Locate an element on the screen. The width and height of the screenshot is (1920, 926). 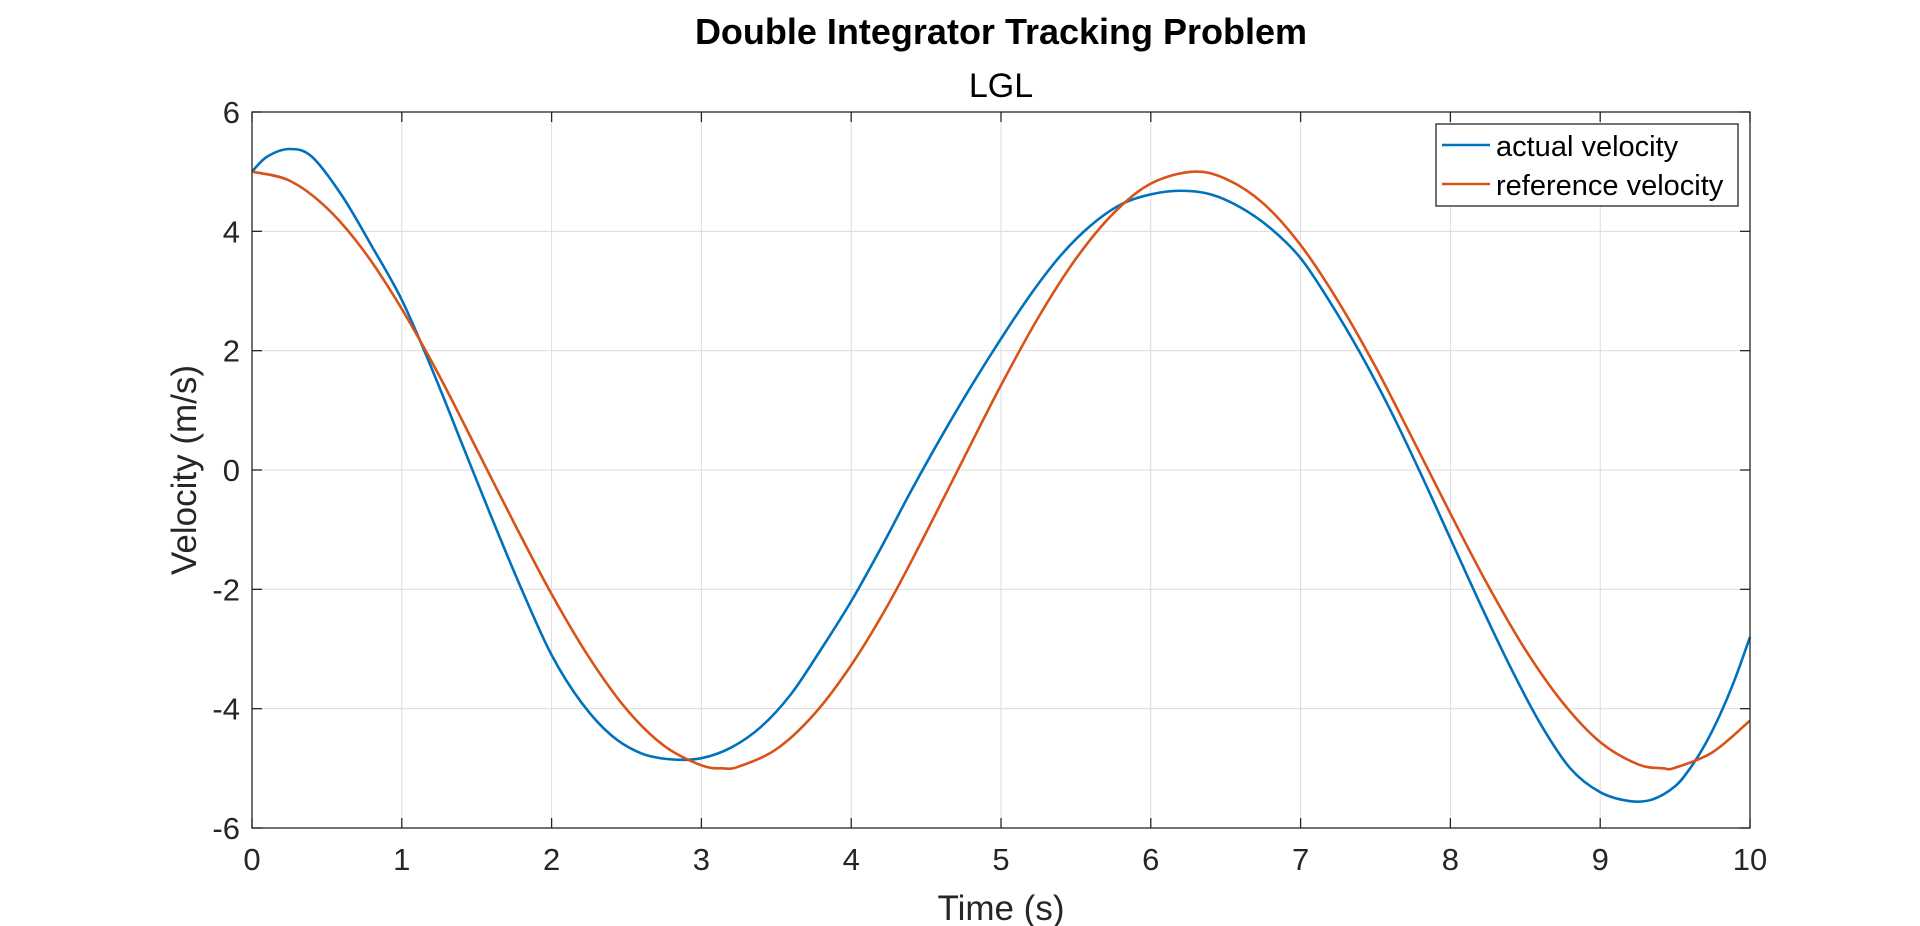
x-tick-label: 9 is located at coordinates (1600, 859).